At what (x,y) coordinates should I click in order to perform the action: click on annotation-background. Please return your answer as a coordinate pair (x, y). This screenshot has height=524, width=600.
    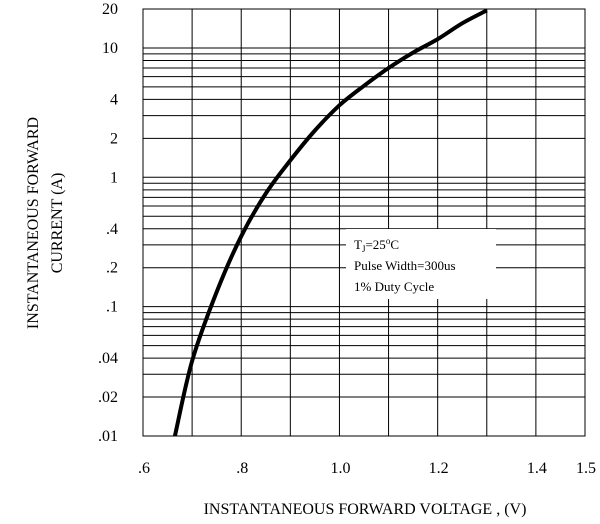
    Looking at the image, I should click on (421, 264).